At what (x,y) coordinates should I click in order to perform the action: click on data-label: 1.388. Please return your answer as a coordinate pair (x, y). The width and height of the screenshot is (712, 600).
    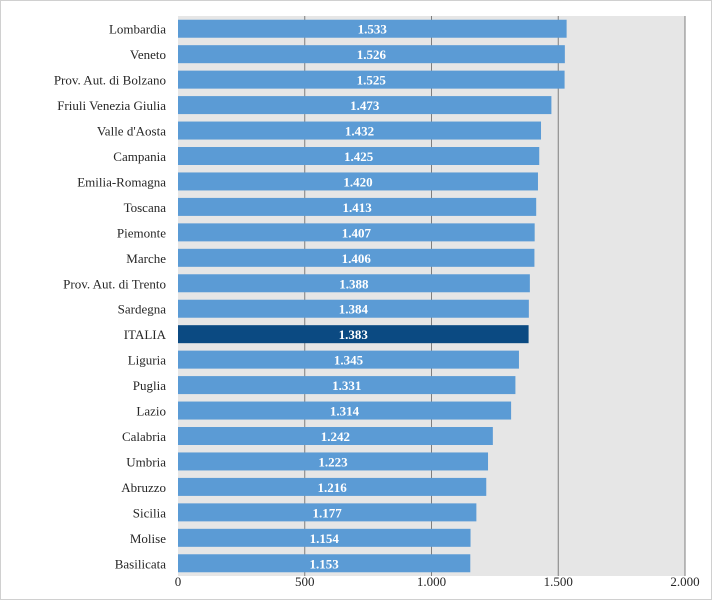
    Looking at the image, I should click on (354, 283).